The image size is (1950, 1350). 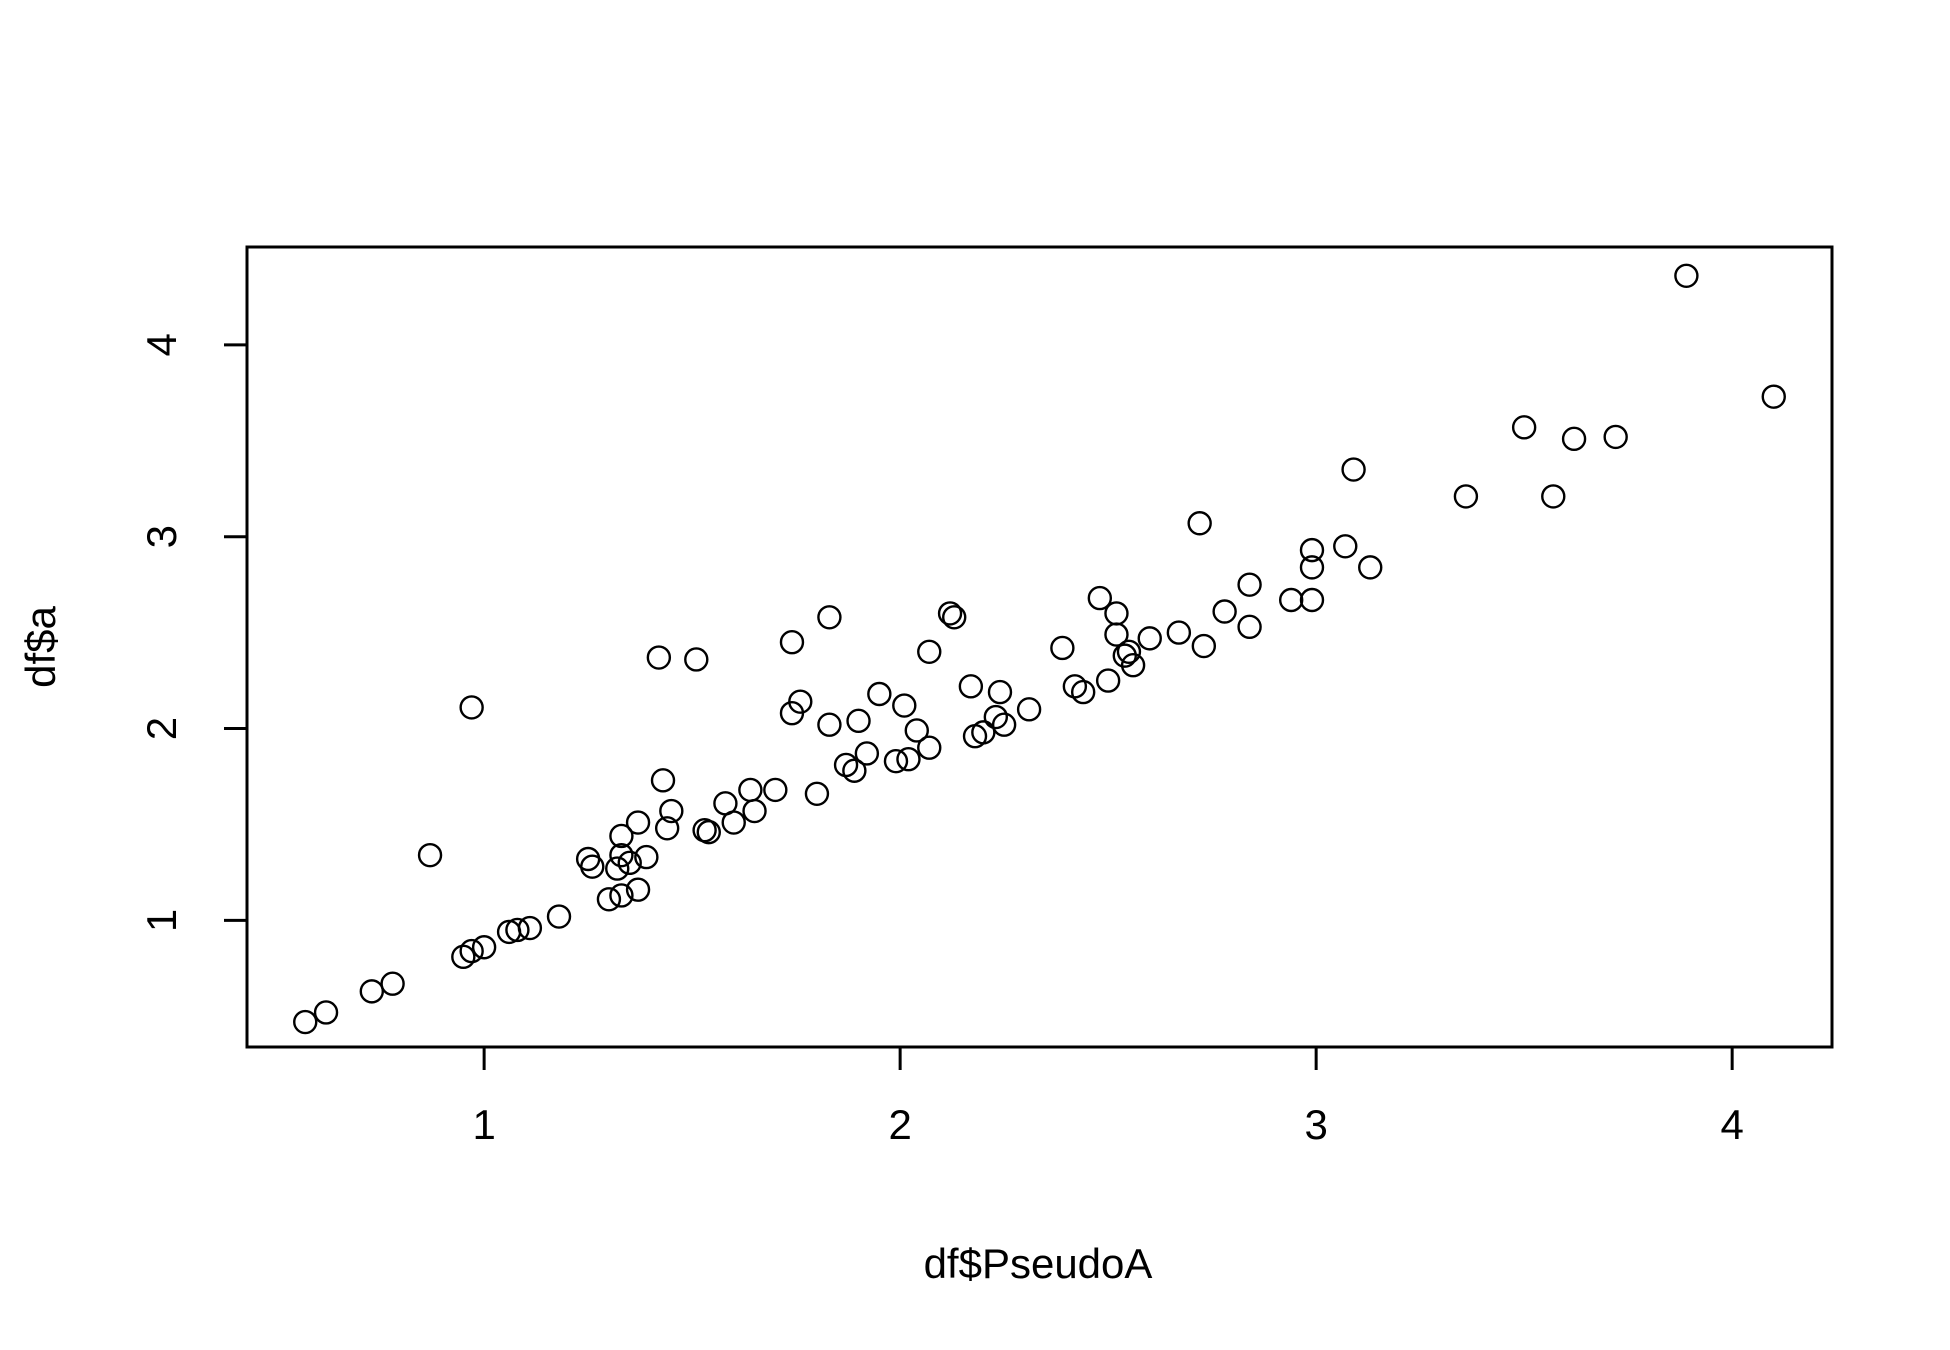 What do you see at coordinates (1108, 1096) in the screenshot?
I see `x-axis: 1 2 3 4` at bounding box center [1108, 1096].